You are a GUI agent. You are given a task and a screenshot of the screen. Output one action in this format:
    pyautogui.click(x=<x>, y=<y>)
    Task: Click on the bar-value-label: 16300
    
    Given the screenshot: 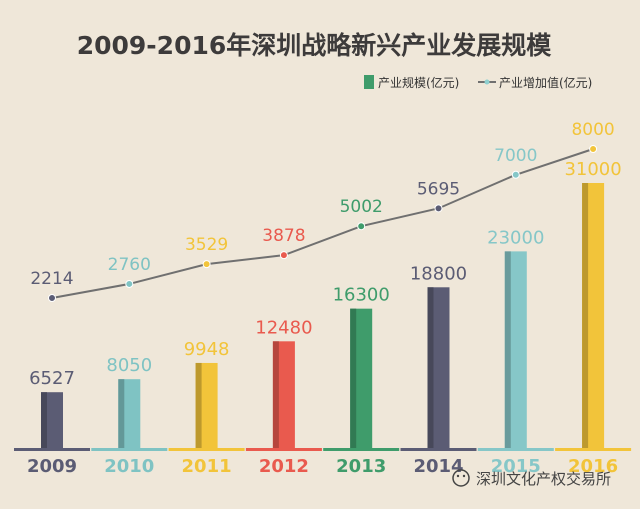 What is the action you would take?
    pyautogui.click(x=361, y=295)
    